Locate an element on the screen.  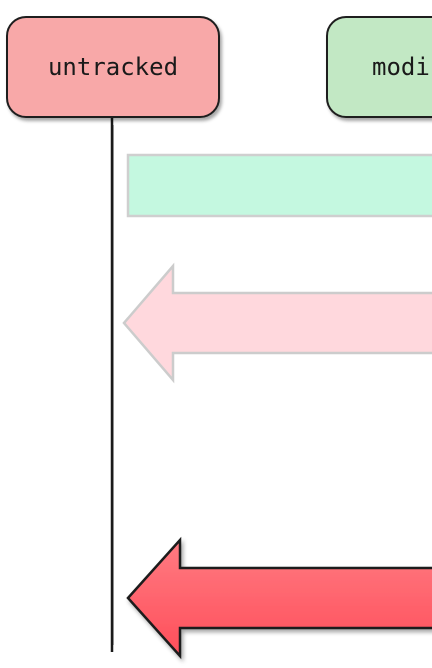
transition-arrow-faded is located at coordinates (277, 323).